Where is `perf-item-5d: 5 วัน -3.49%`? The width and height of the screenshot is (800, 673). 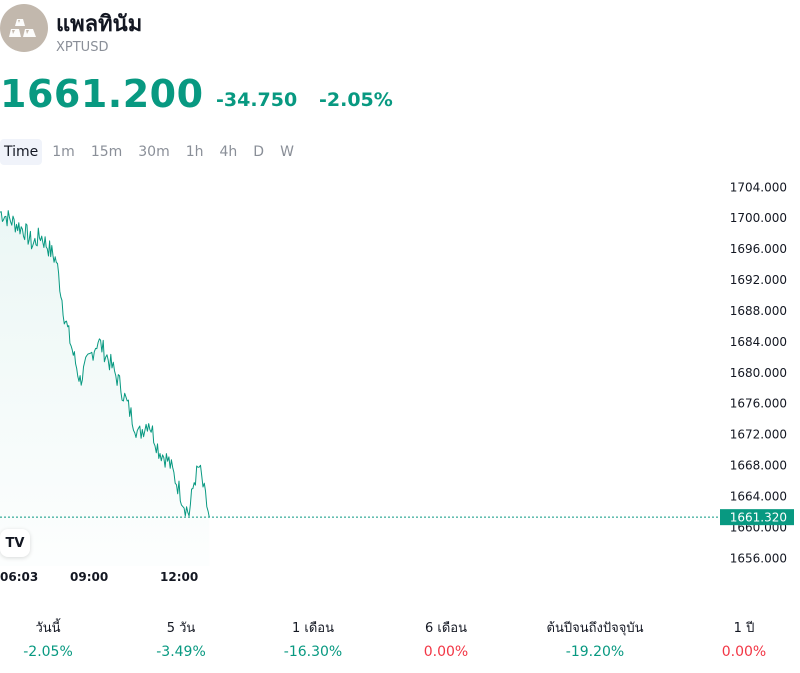 perf-item-5d: 5 วัน -3.49% is located at coordinates (181, 640).